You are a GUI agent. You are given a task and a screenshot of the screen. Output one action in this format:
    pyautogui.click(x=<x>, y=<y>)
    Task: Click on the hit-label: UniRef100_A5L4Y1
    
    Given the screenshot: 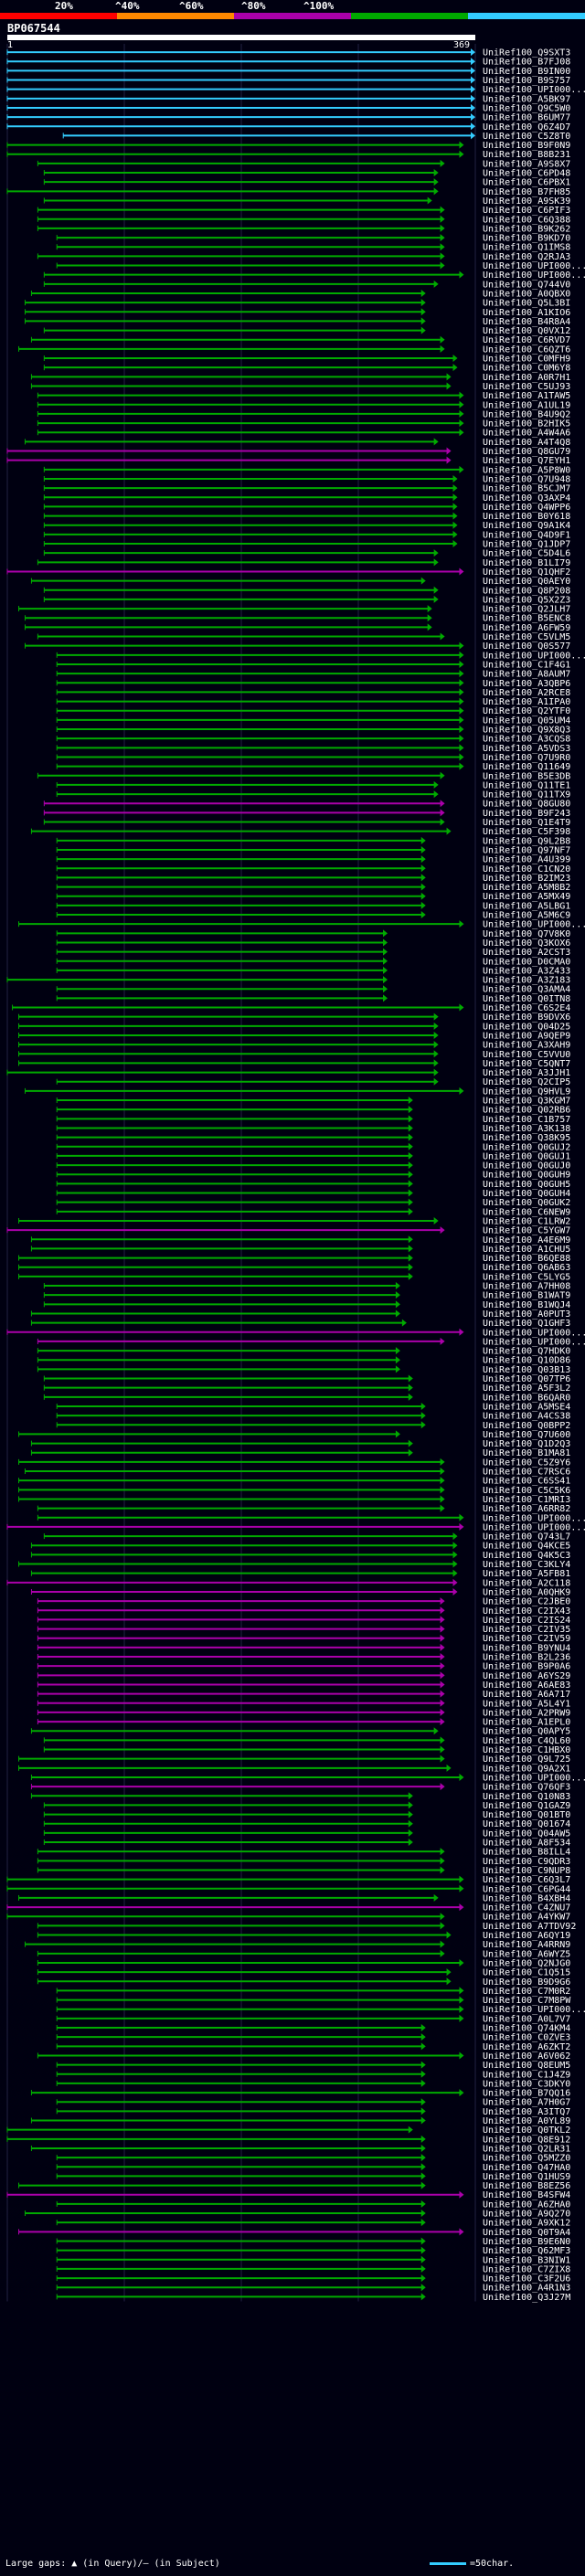 What is the action you would take?
    pyautogui.click(x=527, y=1704)
    